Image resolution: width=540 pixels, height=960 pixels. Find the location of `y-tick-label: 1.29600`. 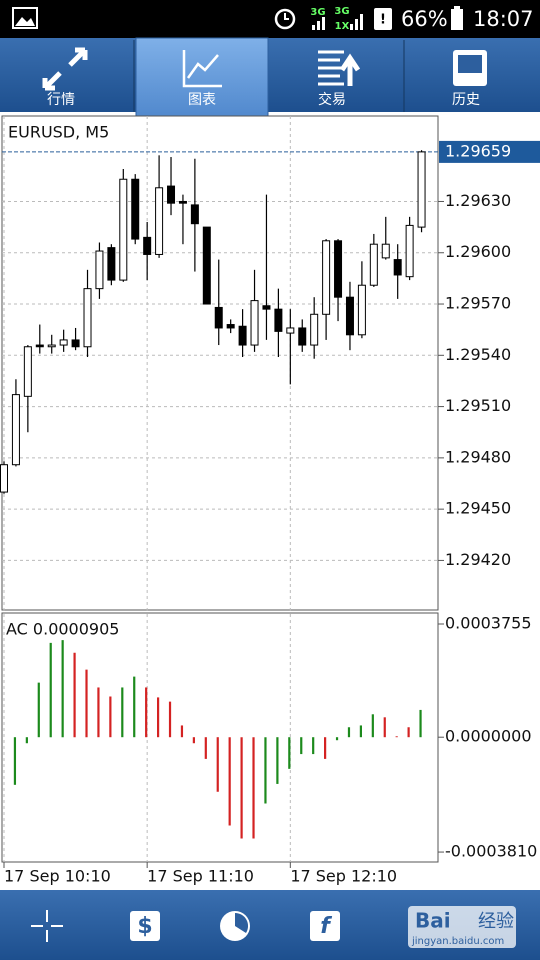

y-tick-label: 1.29600 is located at coordinates (478, 251).